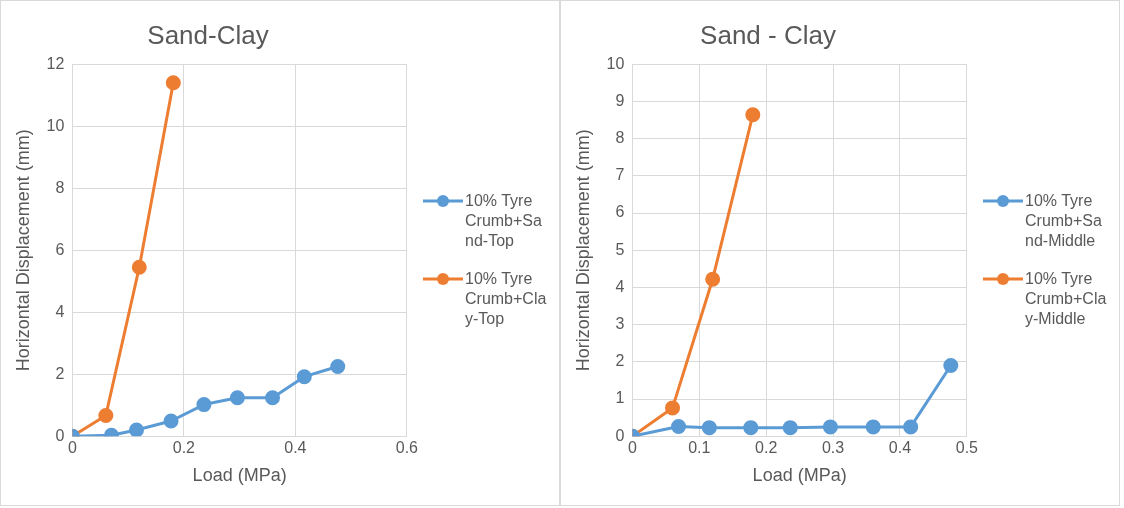 Image resolution: width=1124 pixels, height=508 pixels. I want to click on y-tick-label: 9, so click(620, 100).